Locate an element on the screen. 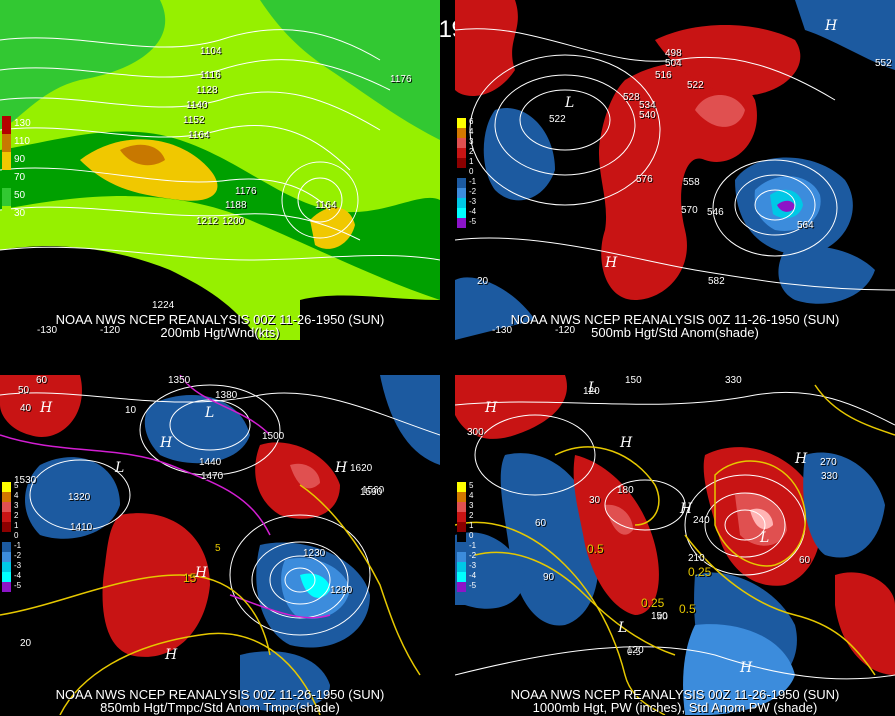  contour-label: 1152 is located at coordinates (194, 120).